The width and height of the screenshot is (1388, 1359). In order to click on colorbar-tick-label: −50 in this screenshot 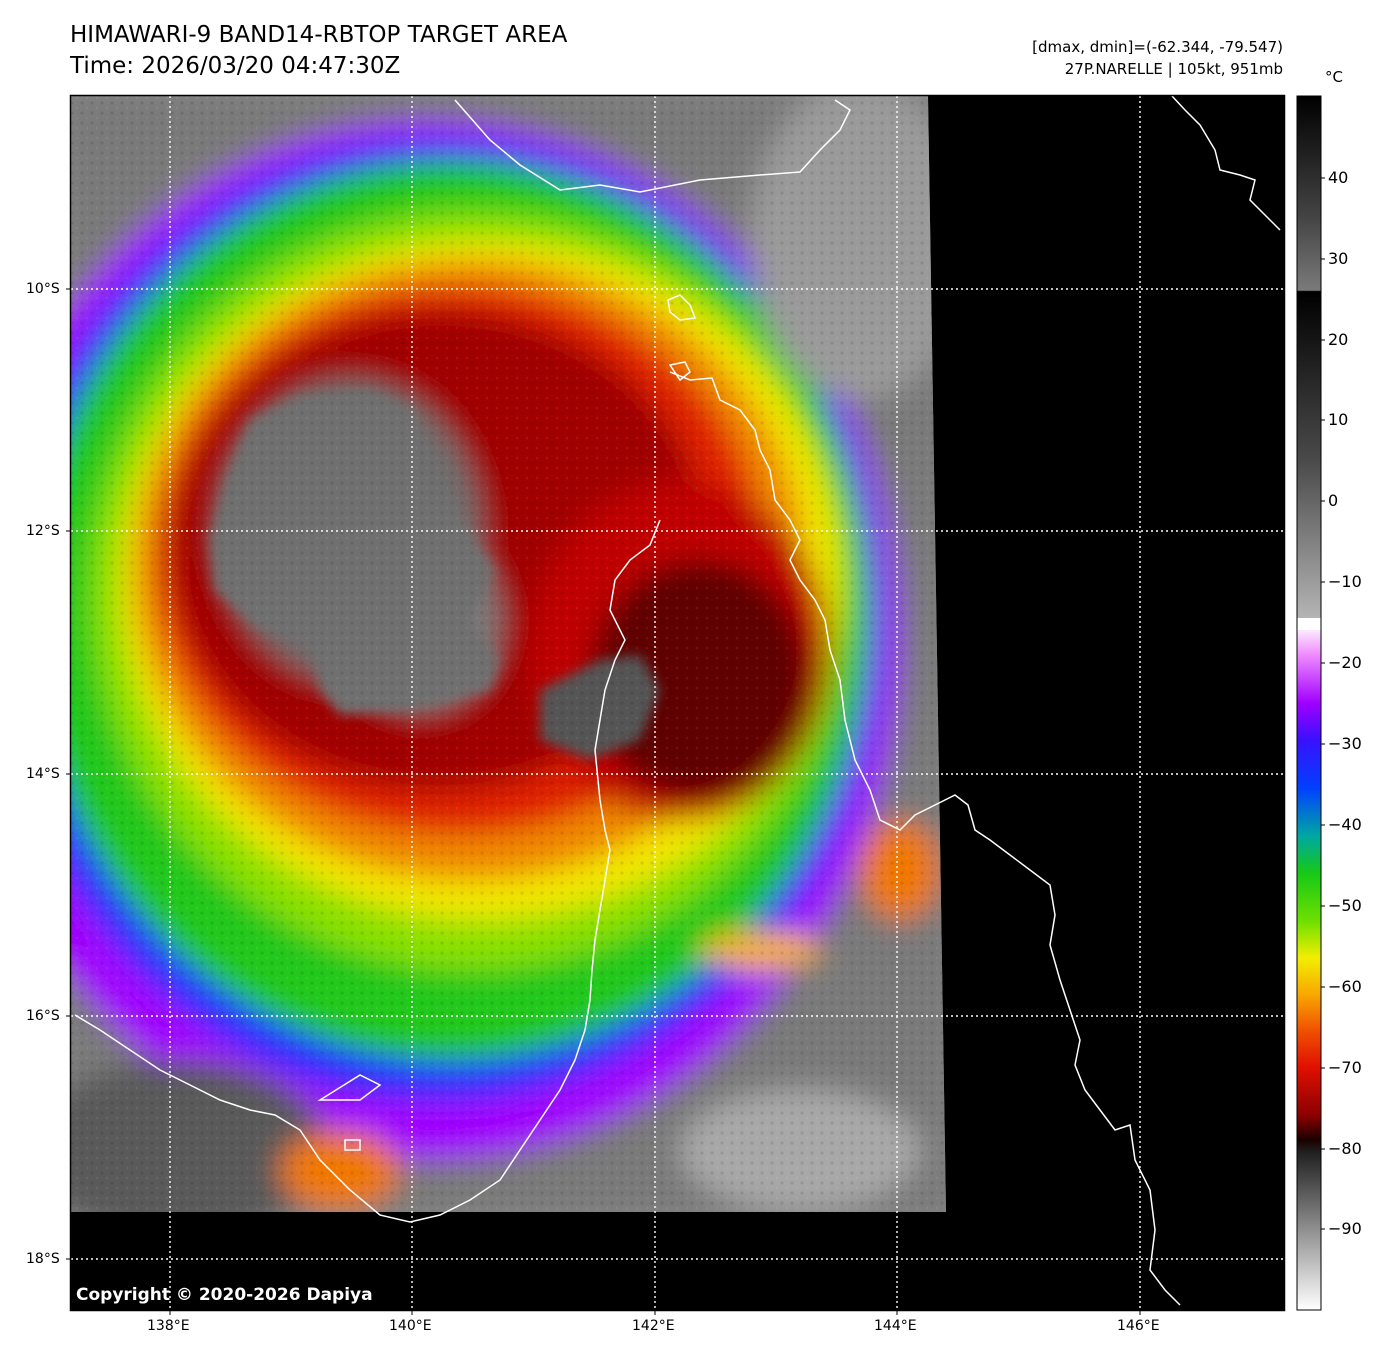, I will do `click(1345, 905)`.